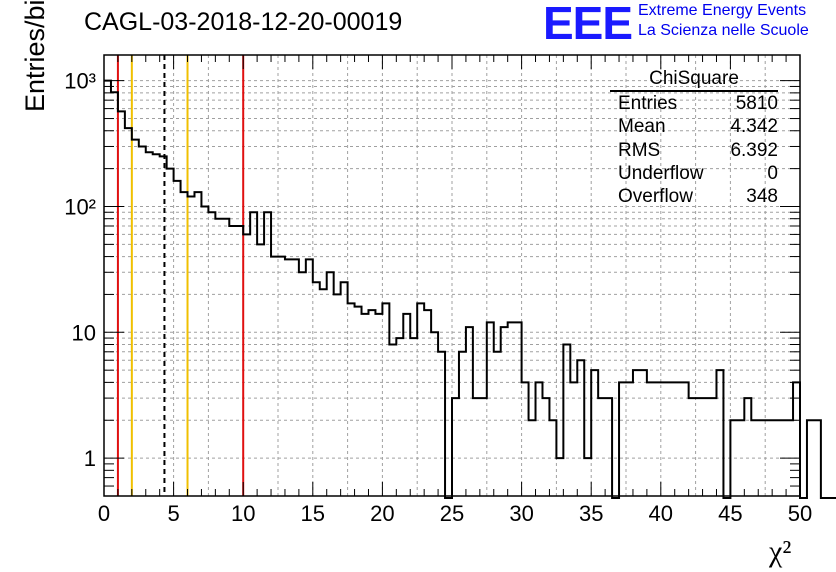 This screenshot has height=572, width=836. What do you see at coordinates (243, 22) in the screenshot?
I see `chart-title: CAGL-03-2018-12-20-00019` at bounding box center [243, 22].